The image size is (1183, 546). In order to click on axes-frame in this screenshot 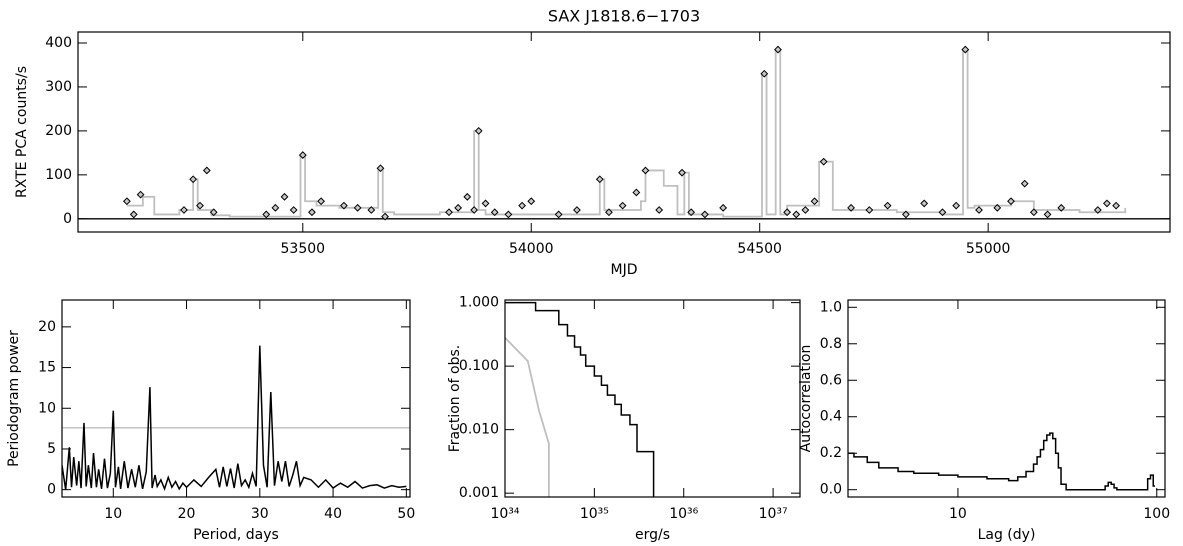, I will do `click(652, 398)`.